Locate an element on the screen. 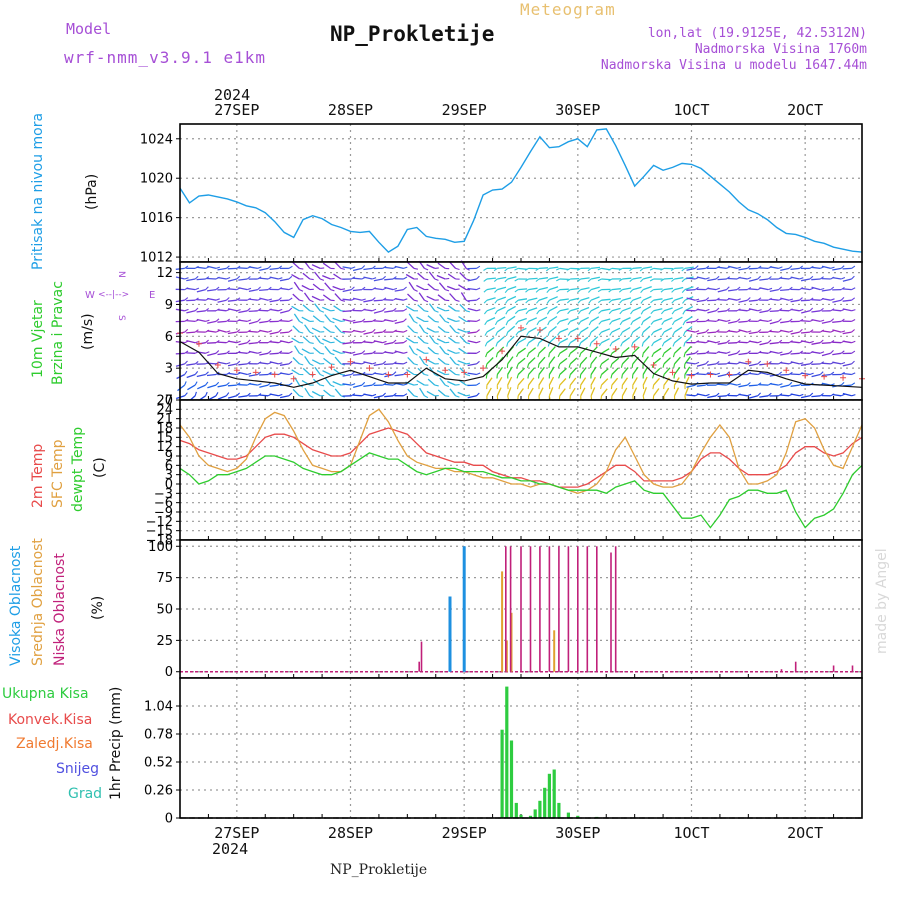 The image size is (900, 900). cloud-ytick-label-4: 100 is located at coordinates (160, 547).